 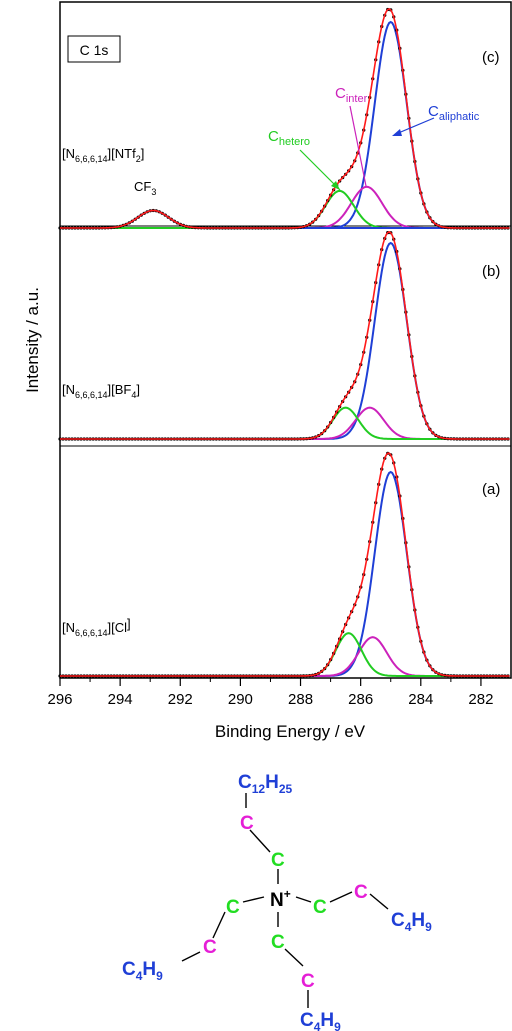 I want to click on component-c-inter-a, so click(x=285, y=656).